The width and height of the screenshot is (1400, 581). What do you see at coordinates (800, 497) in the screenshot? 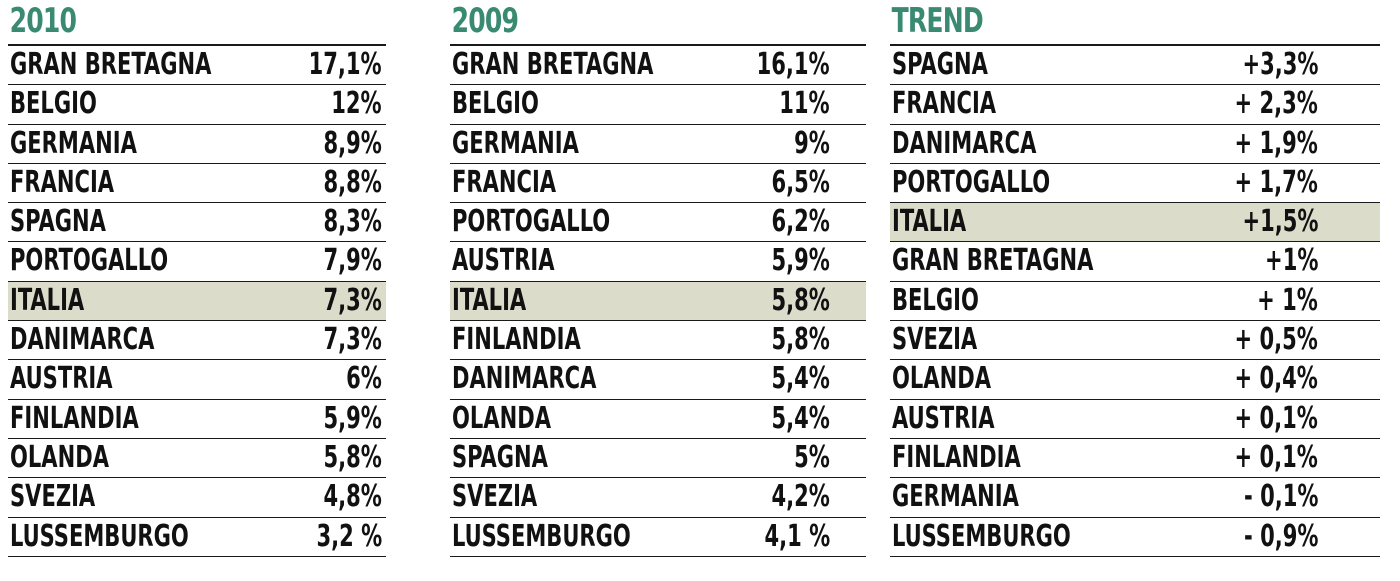
I see `percentage-value: 4,2%` at bounding box center [800, 497].